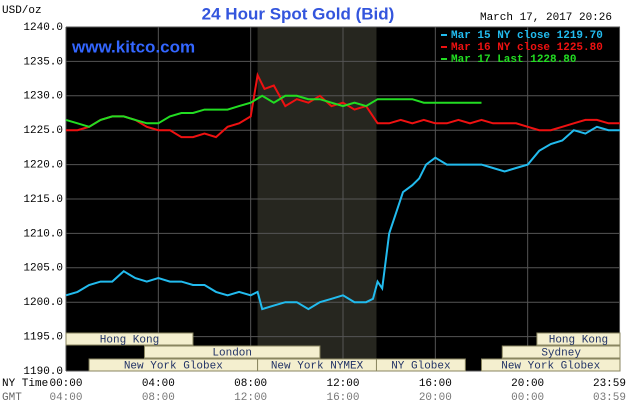 The height and width of the screenshot is (410, 630). I want to click on y-tick-label: 1240.0, so click(43, 28).